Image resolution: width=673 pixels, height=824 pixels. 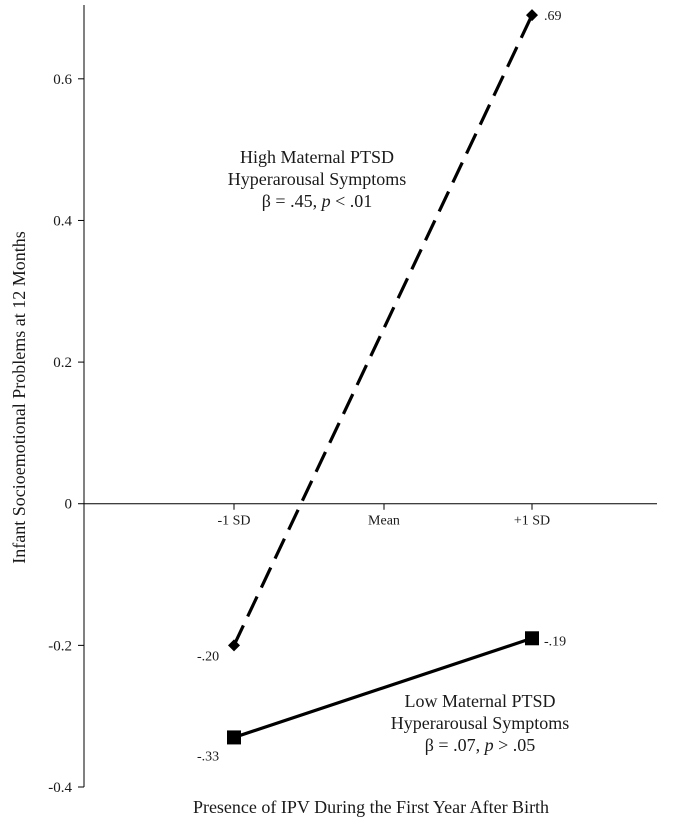 What do you see at coordinates (60, 646) in the screenshot?
I see `y-tick-label: -0.2` at bounding box center [60, 646].